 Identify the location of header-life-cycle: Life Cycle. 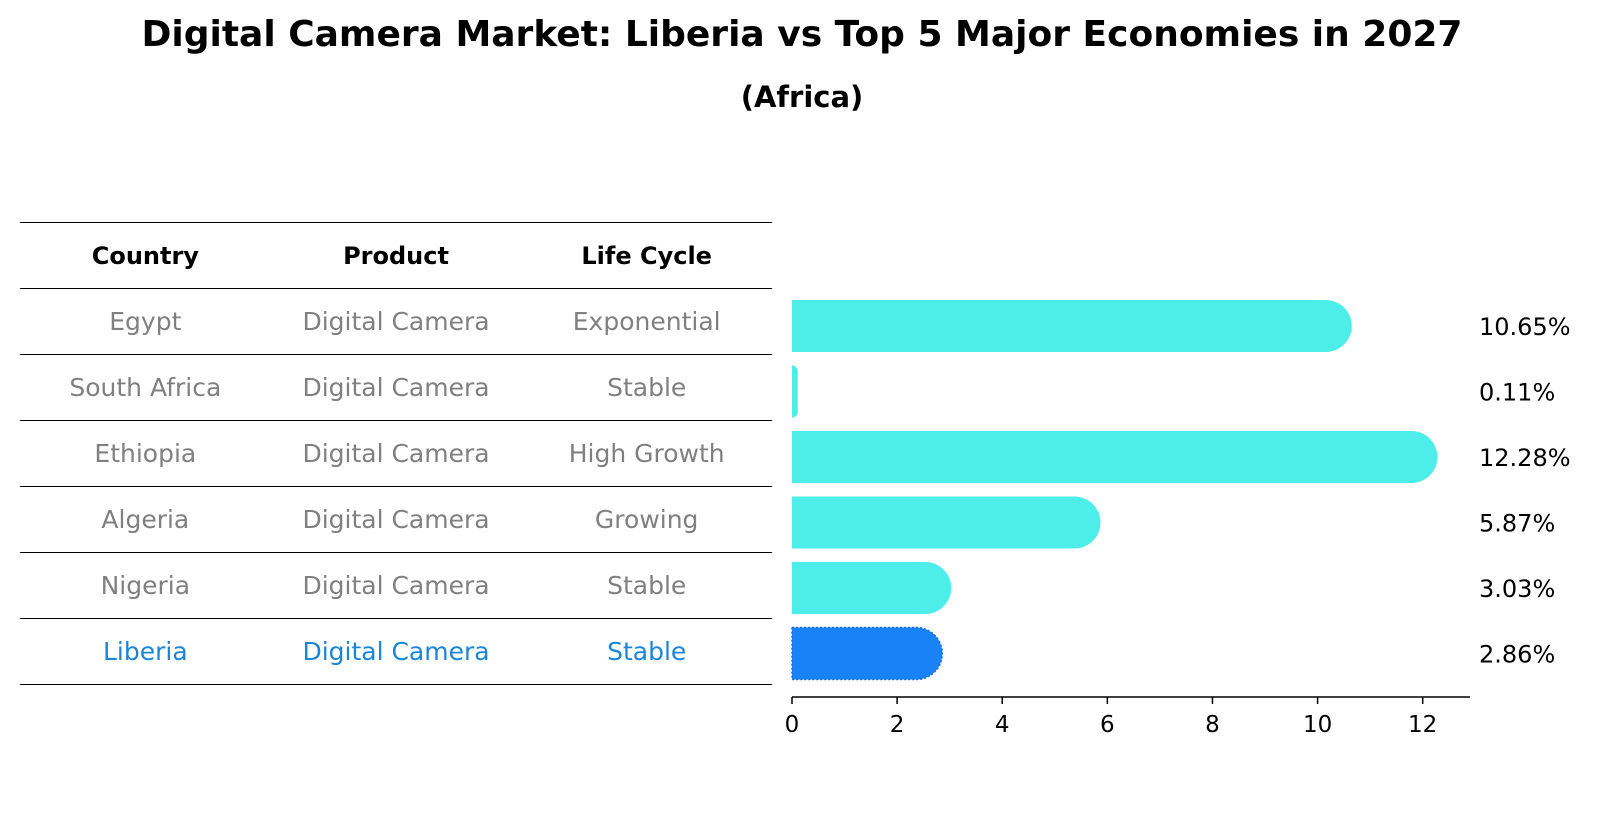
(646, 255).